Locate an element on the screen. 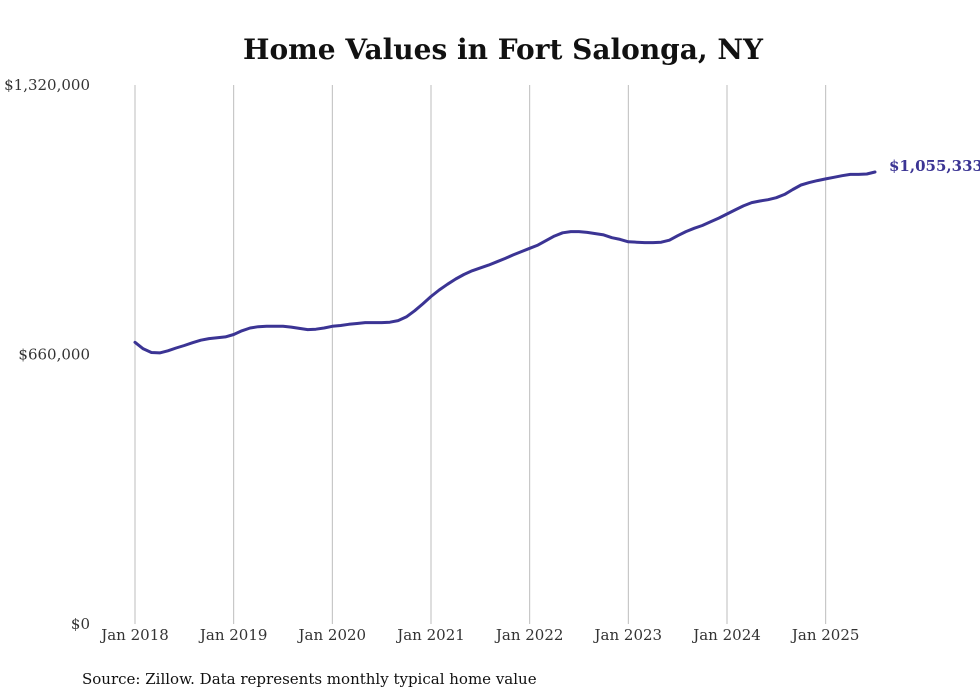  y-tick-label: $660,000 is located at coordinates (54, 355).